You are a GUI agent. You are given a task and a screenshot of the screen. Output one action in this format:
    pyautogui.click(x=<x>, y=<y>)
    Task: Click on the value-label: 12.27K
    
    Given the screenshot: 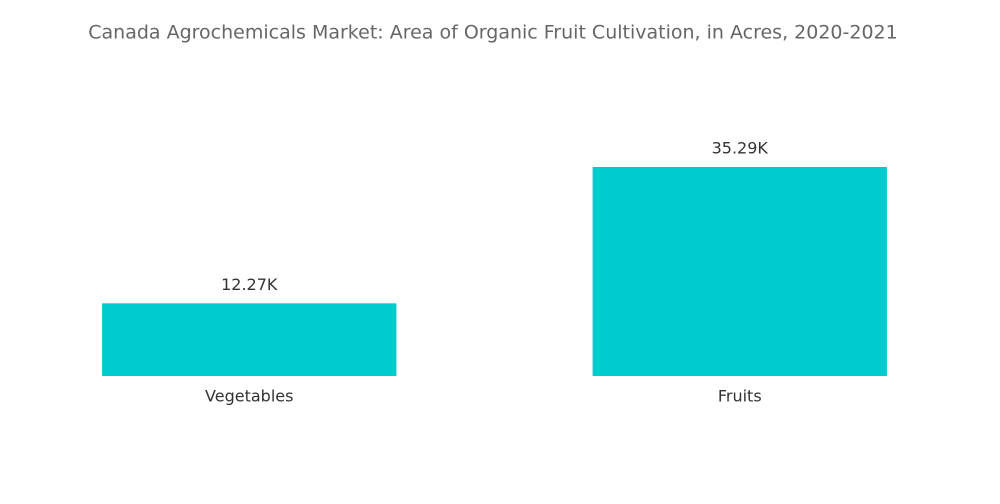 What is the action you would take?
    pyautogui.click(x=249, y=284)
    